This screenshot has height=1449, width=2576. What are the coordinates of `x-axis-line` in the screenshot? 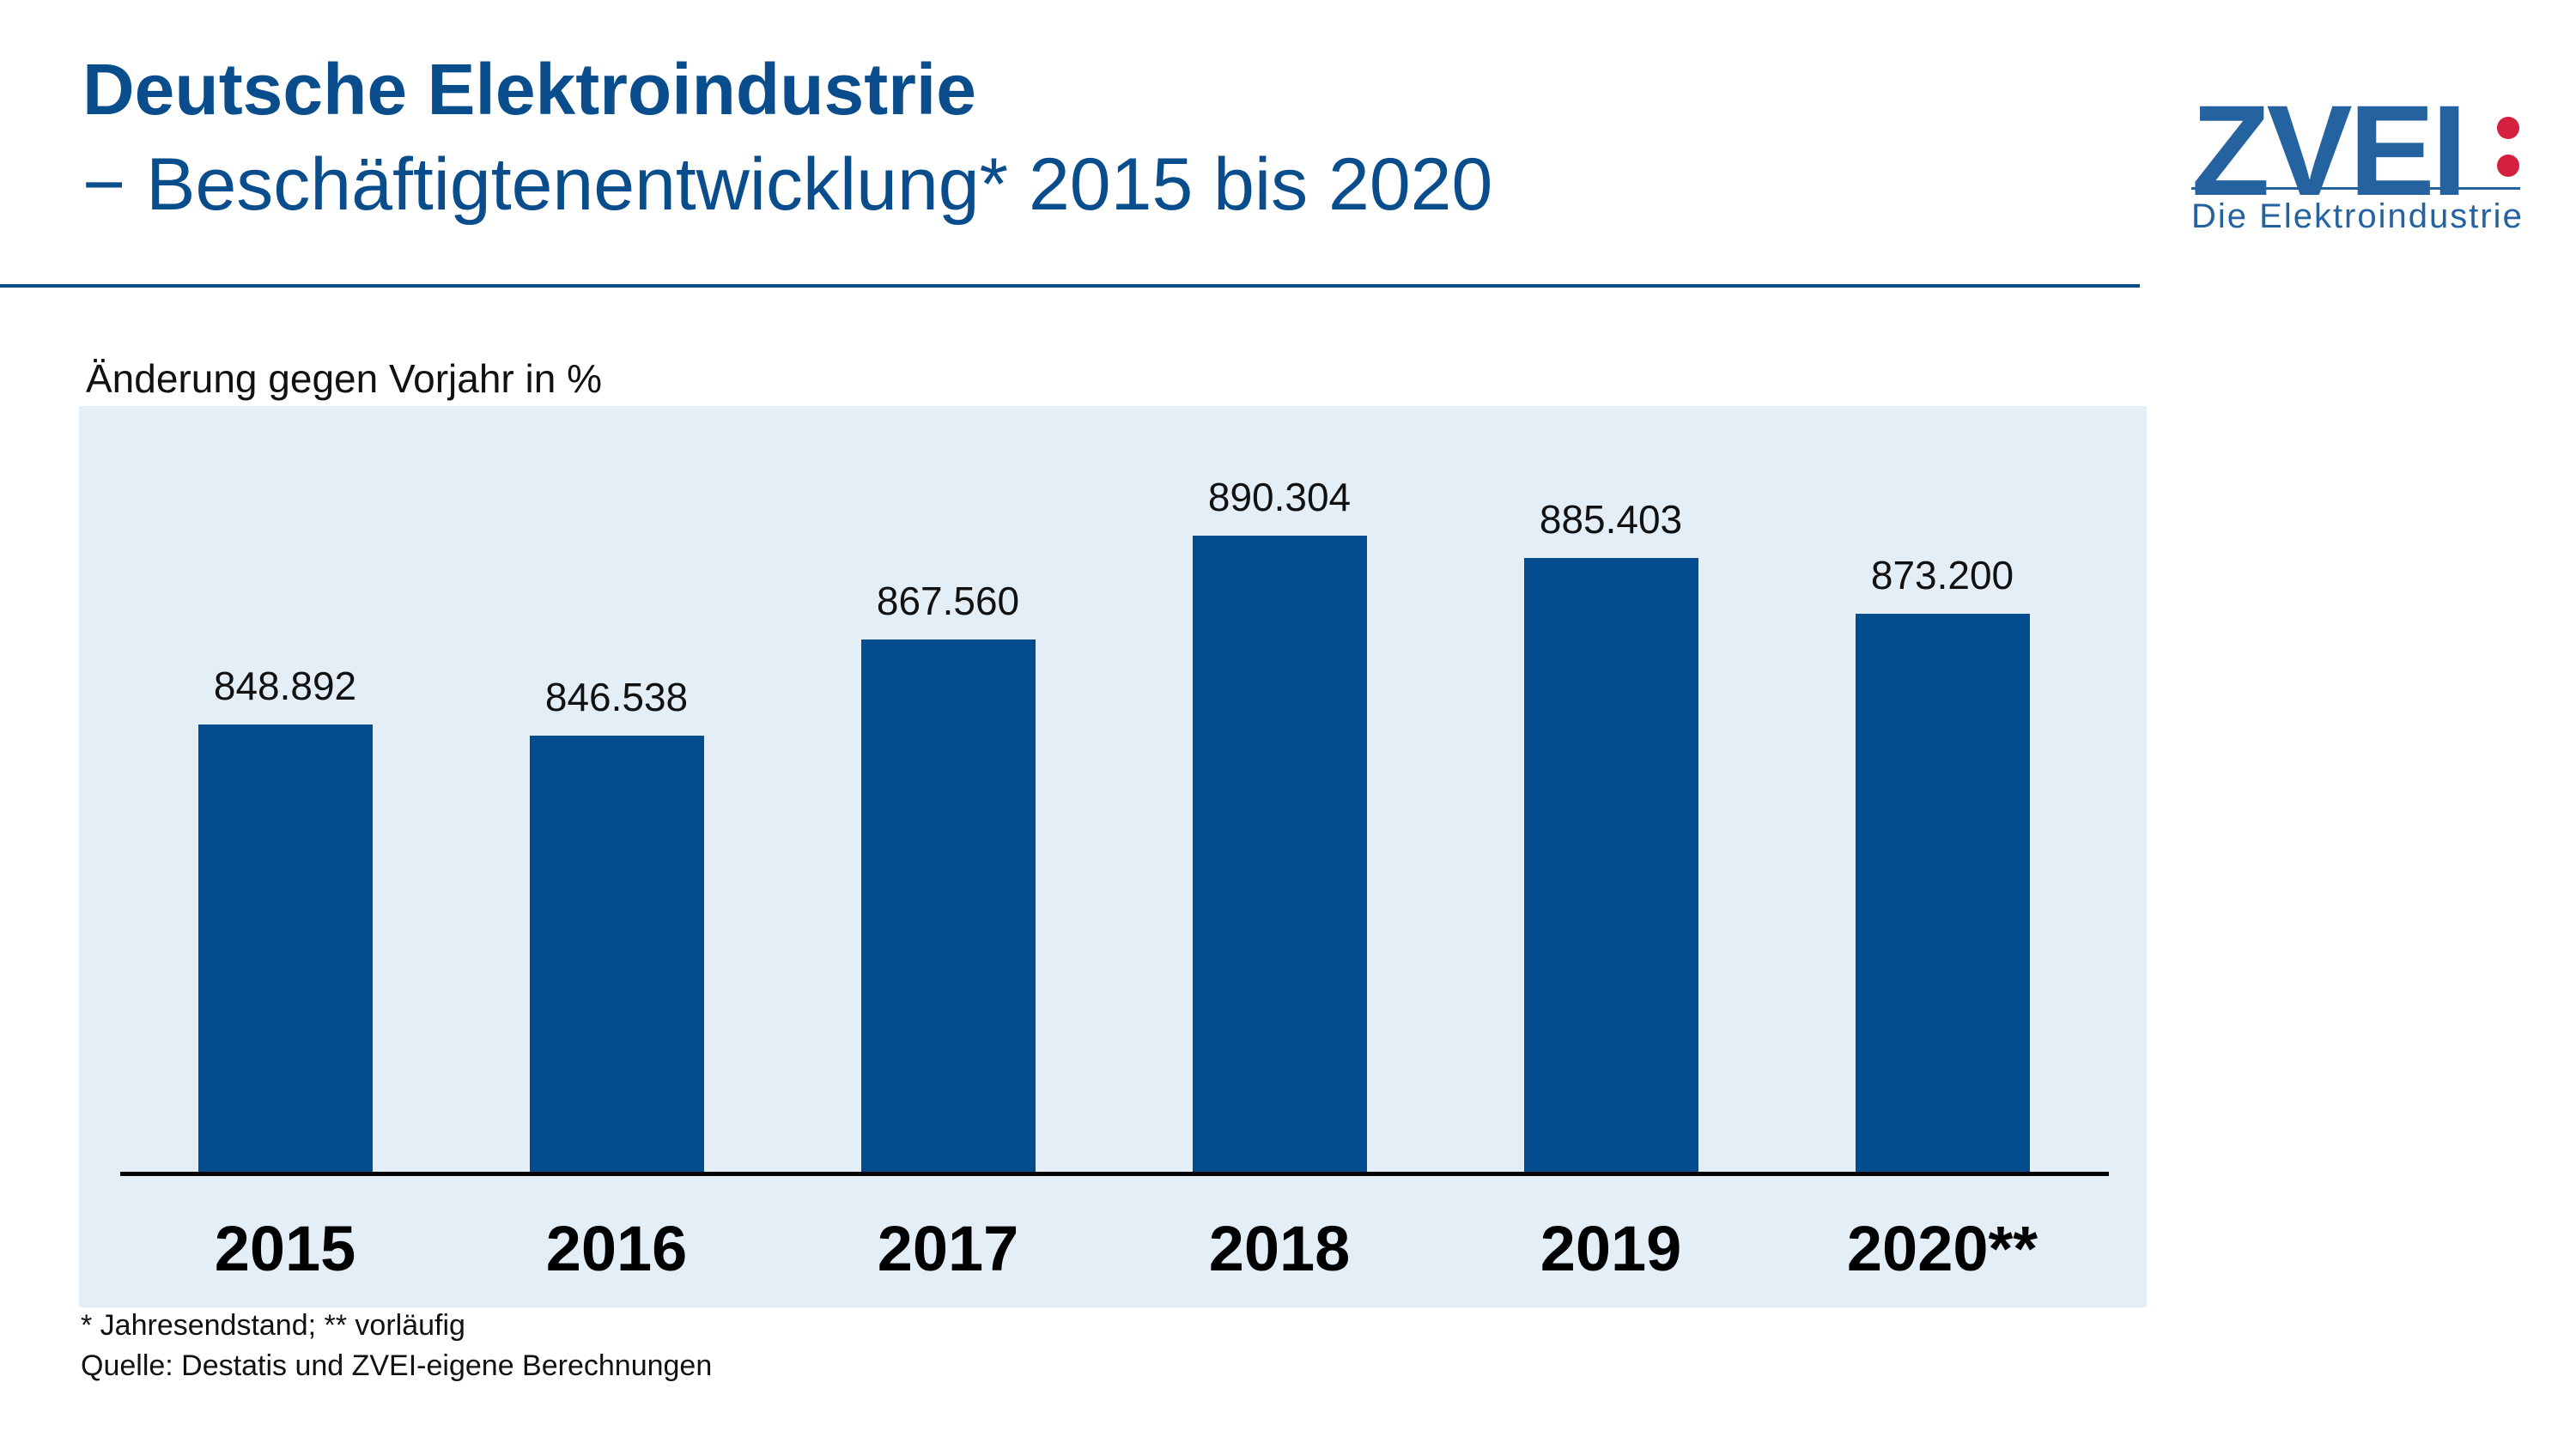 It's located at (1114, 1174).